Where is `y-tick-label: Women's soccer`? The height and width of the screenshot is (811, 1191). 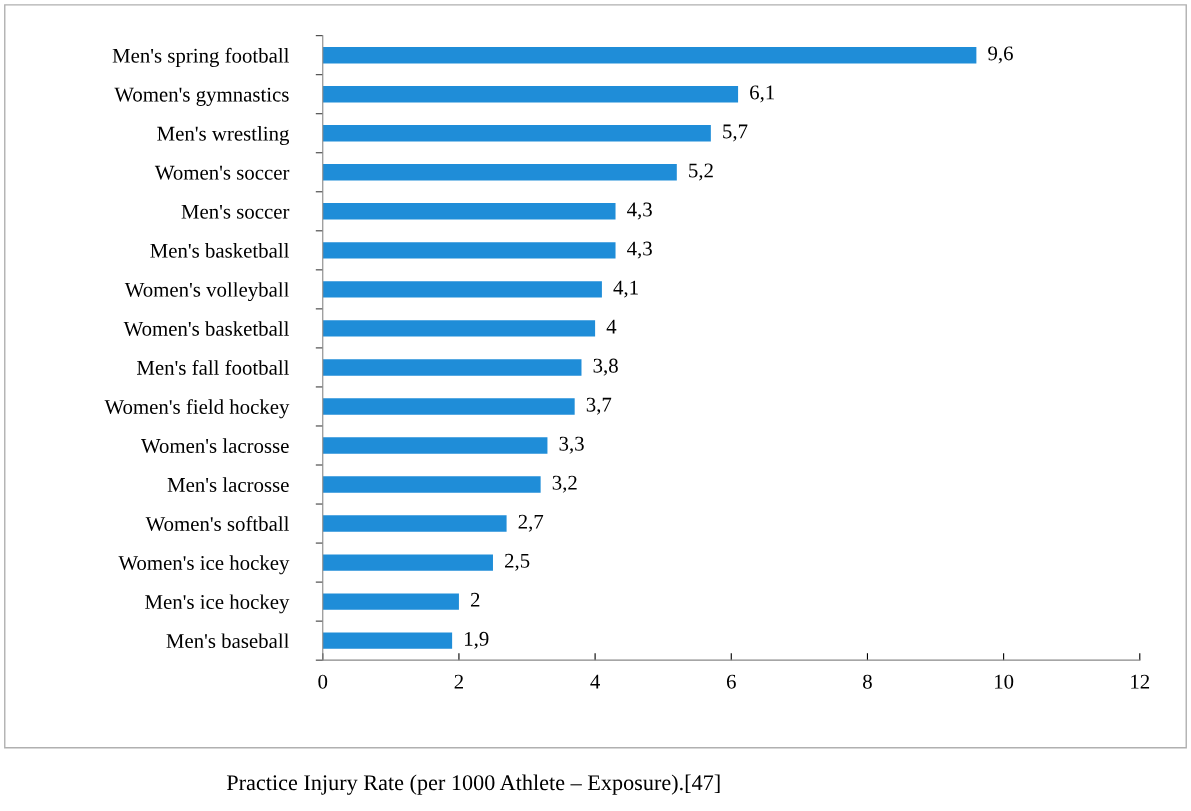 y-tick-label: Women's soccer is located at coordinates (222, 172).